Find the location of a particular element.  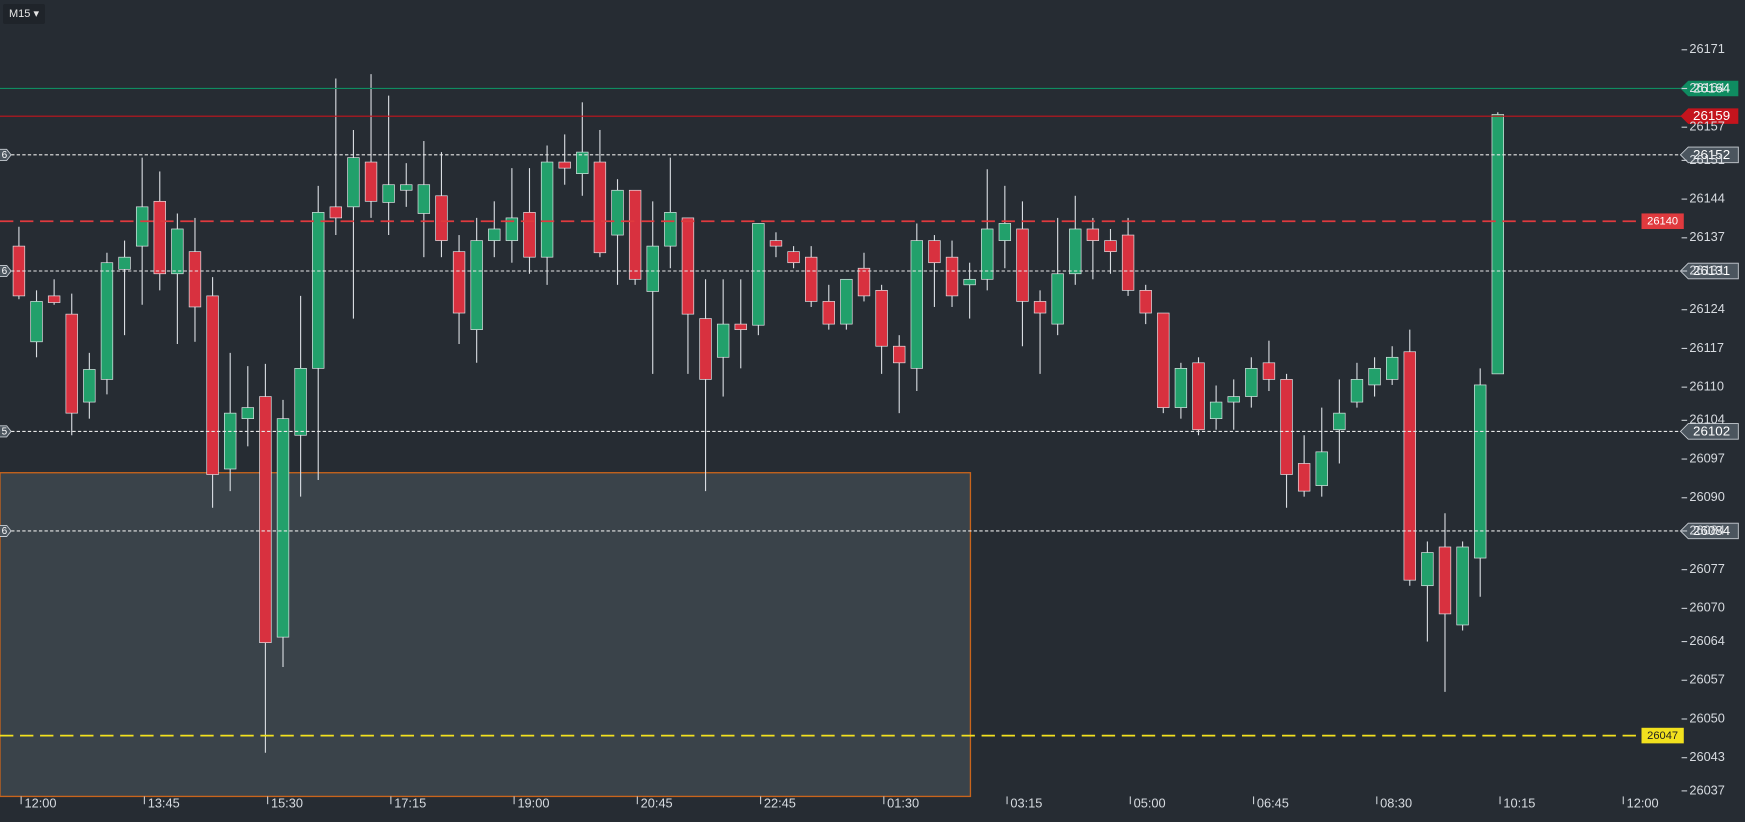

price-badge-label: 26152 is located at coordinates (1711, 154).